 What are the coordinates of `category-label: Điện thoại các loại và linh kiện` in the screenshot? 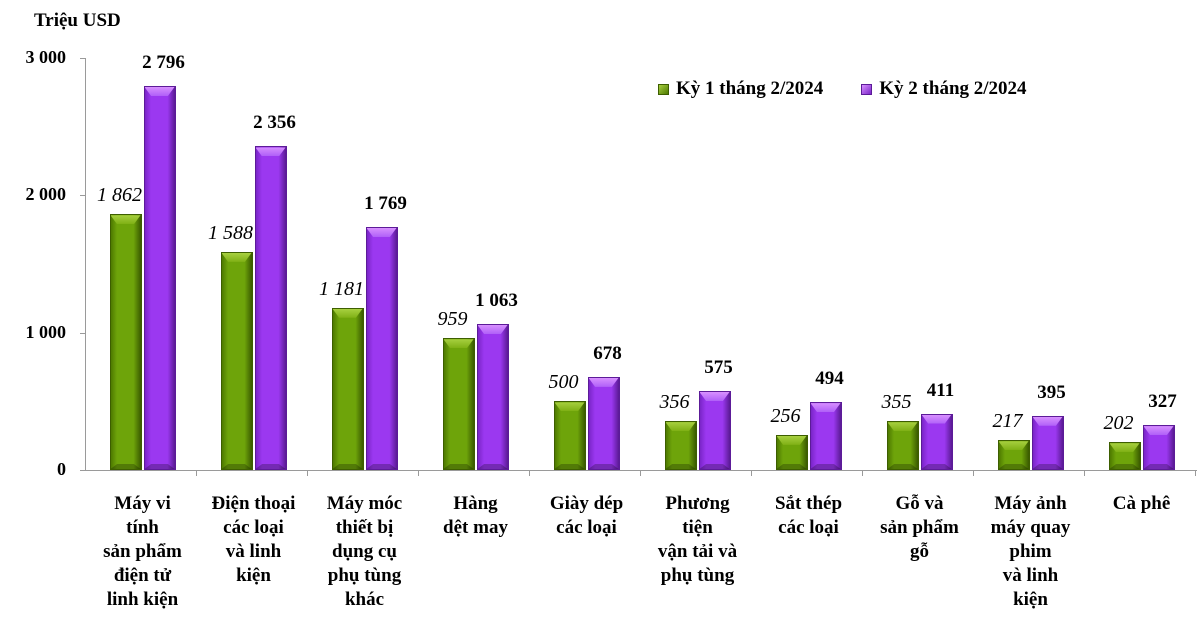 It's located at (253, 539).